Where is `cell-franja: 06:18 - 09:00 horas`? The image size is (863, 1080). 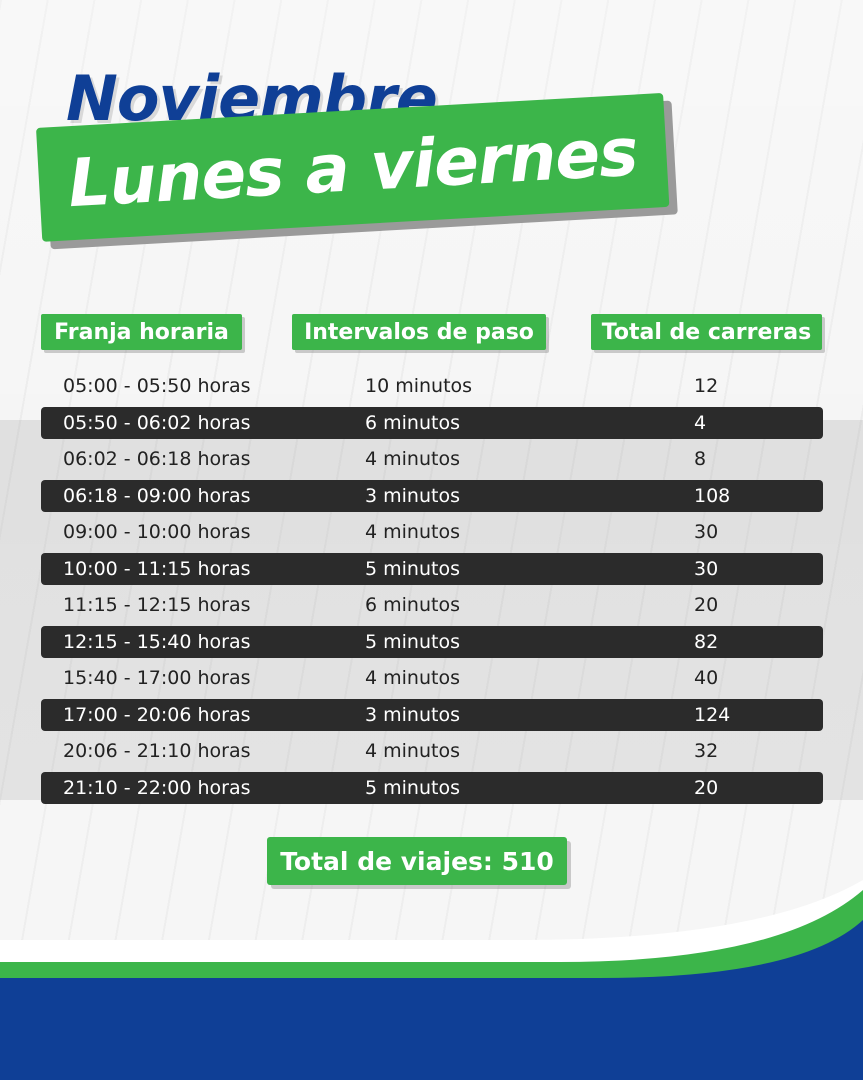
cell-franja: 06:18 - 09:00 horas is located at coordinates (157, 495).